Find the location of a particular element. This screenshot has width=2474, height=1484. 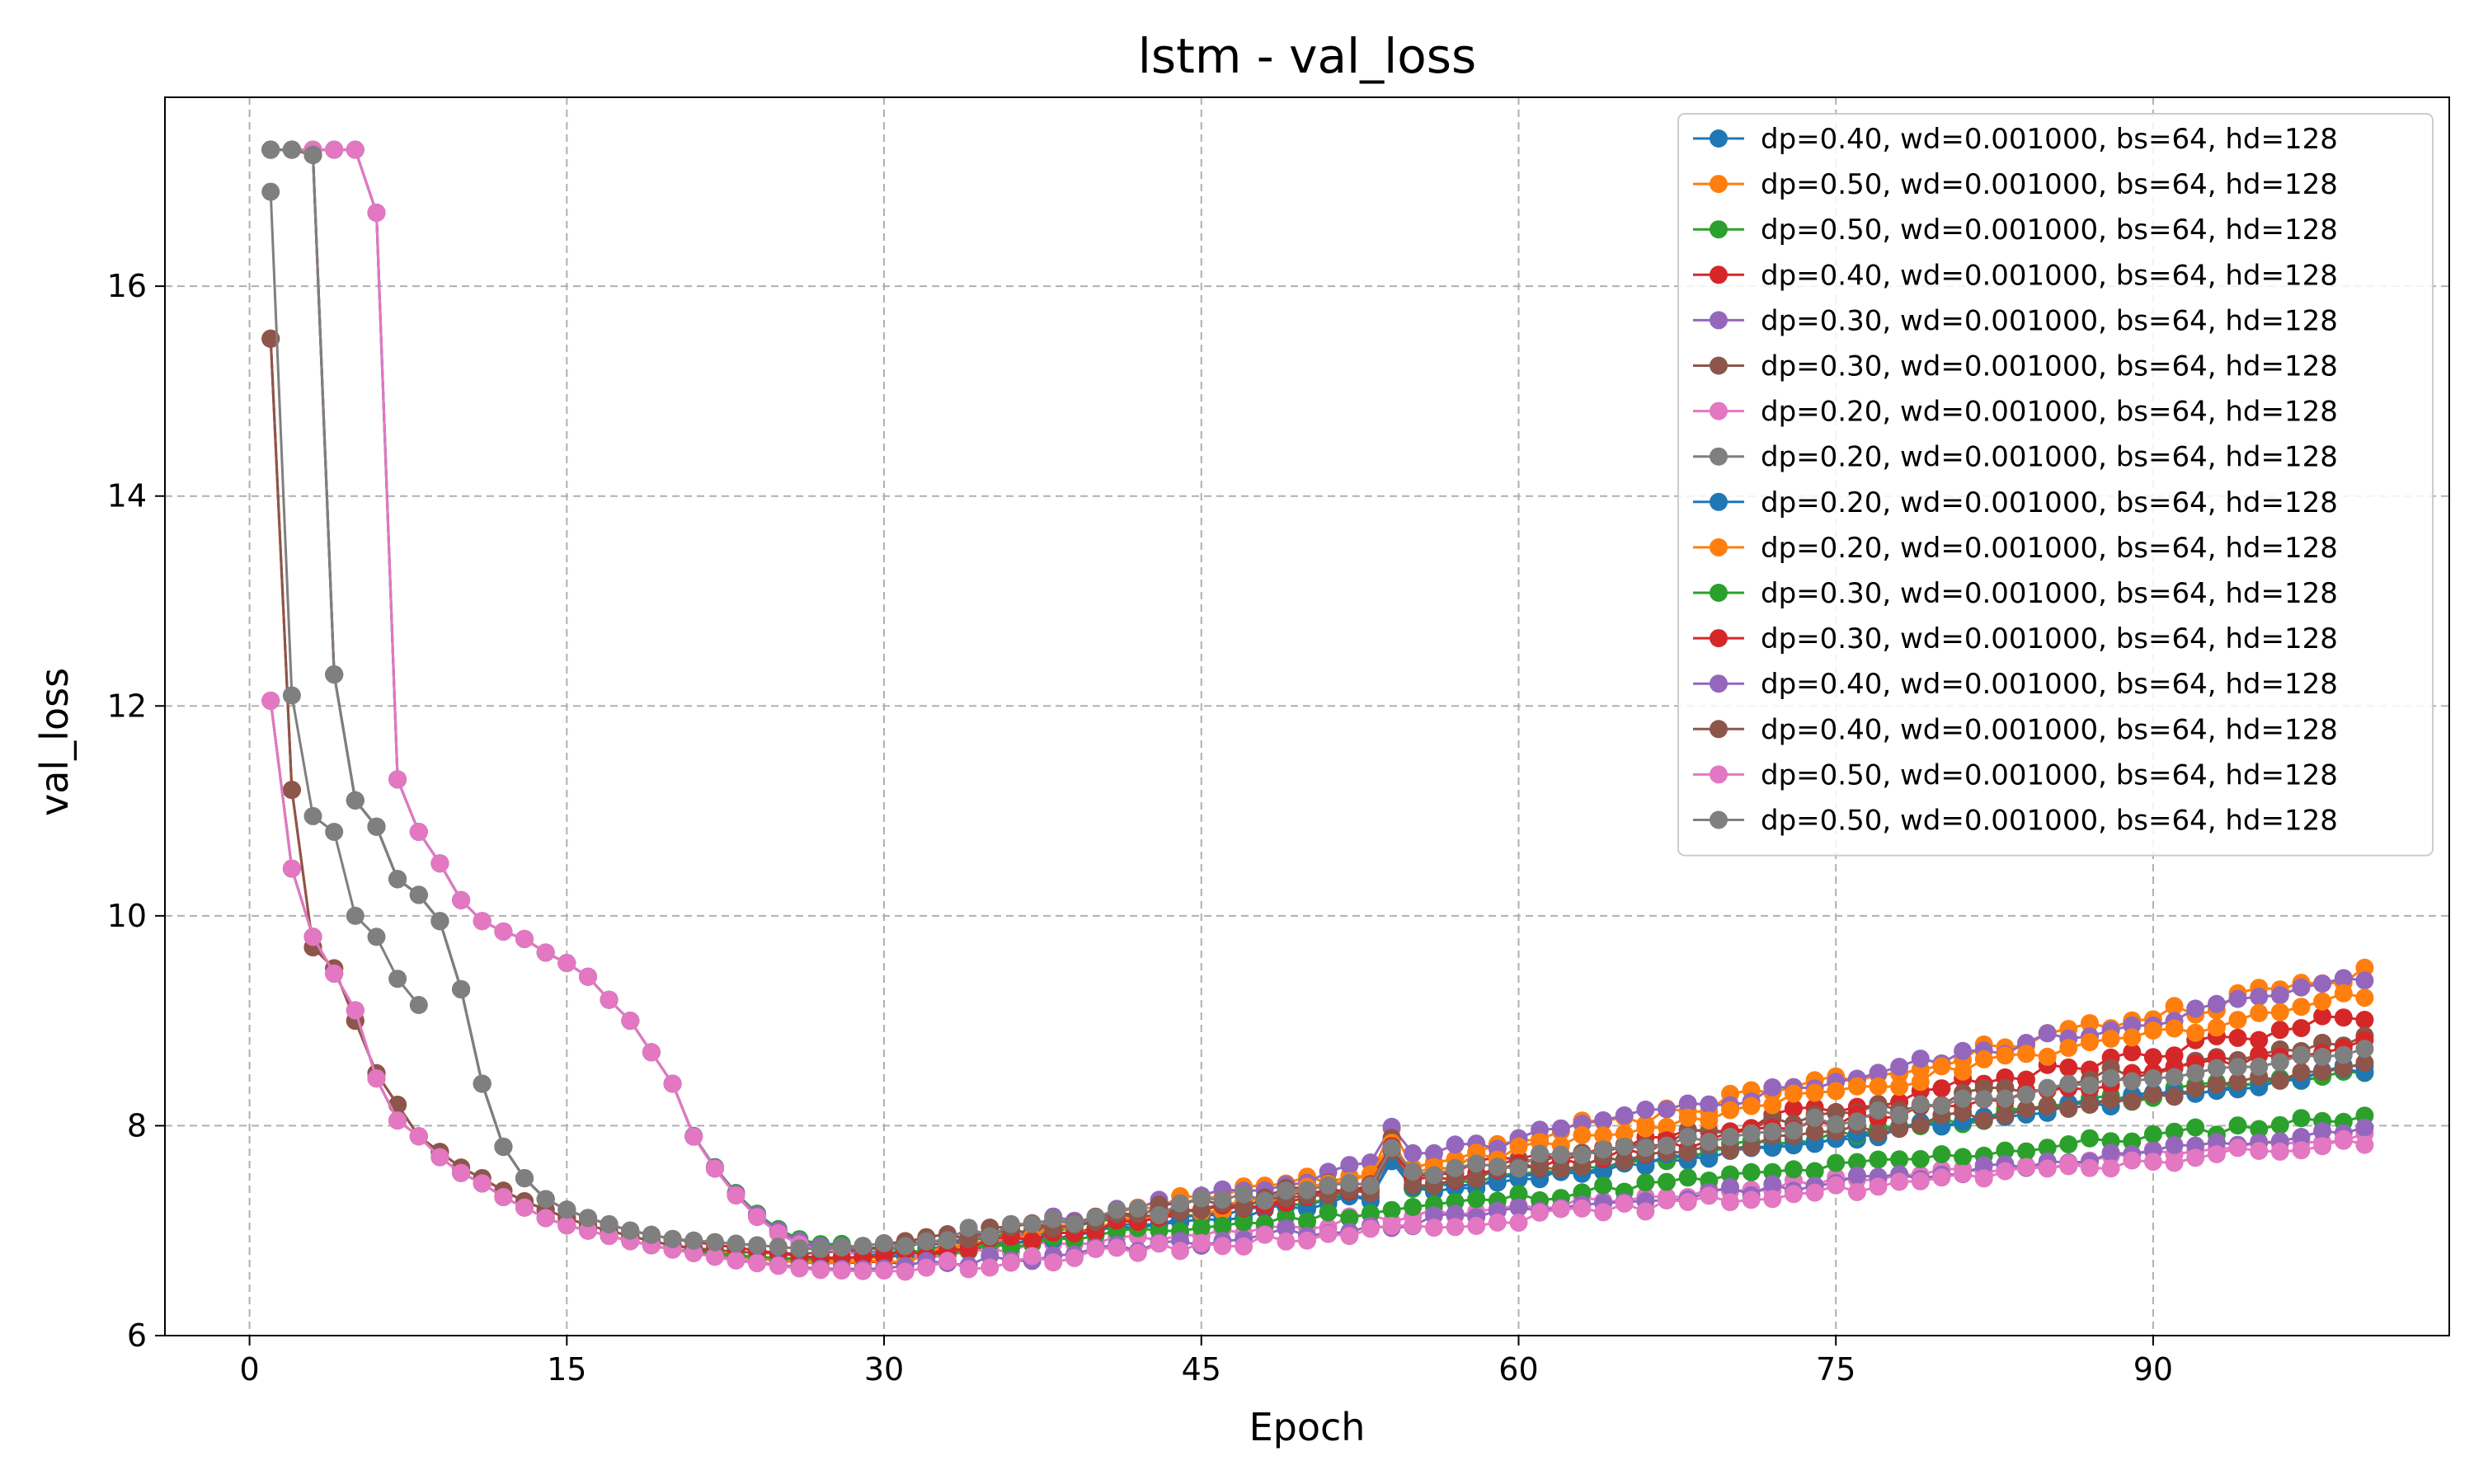

legend-item: dp=0.50, wd=0.001000, bs=64, hd=128 is located at coordinates (2015, 821).